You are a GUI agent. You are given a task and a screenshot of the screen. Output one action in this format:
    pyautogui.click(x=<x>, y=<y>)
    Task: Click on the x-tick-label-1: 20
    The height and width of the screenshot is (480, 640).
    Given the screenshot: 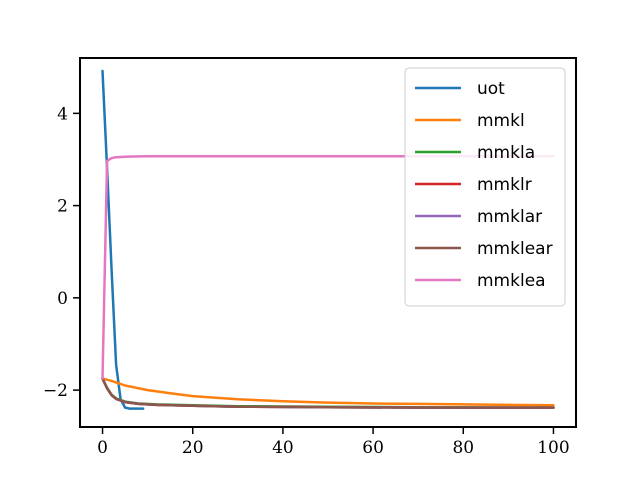 What is the action you would take?
    pyautogui.click(x=193, y=448)
    